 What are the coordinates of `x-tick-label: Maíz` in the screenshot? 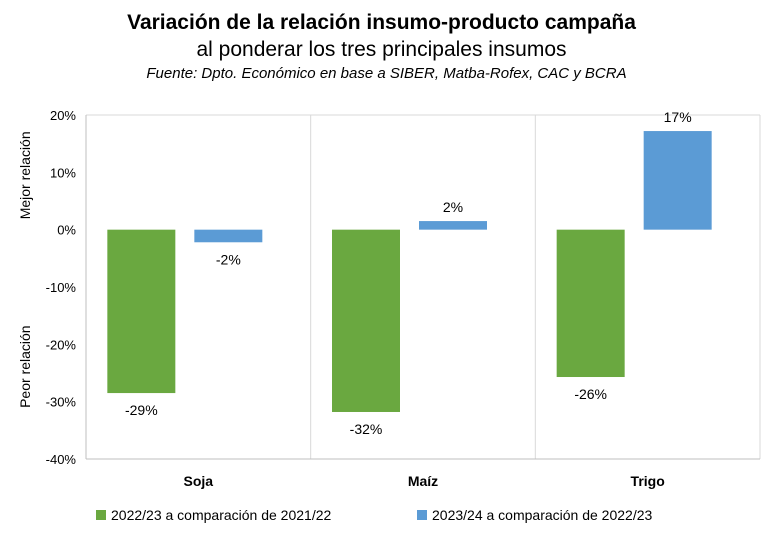 It's located at (423, 481).